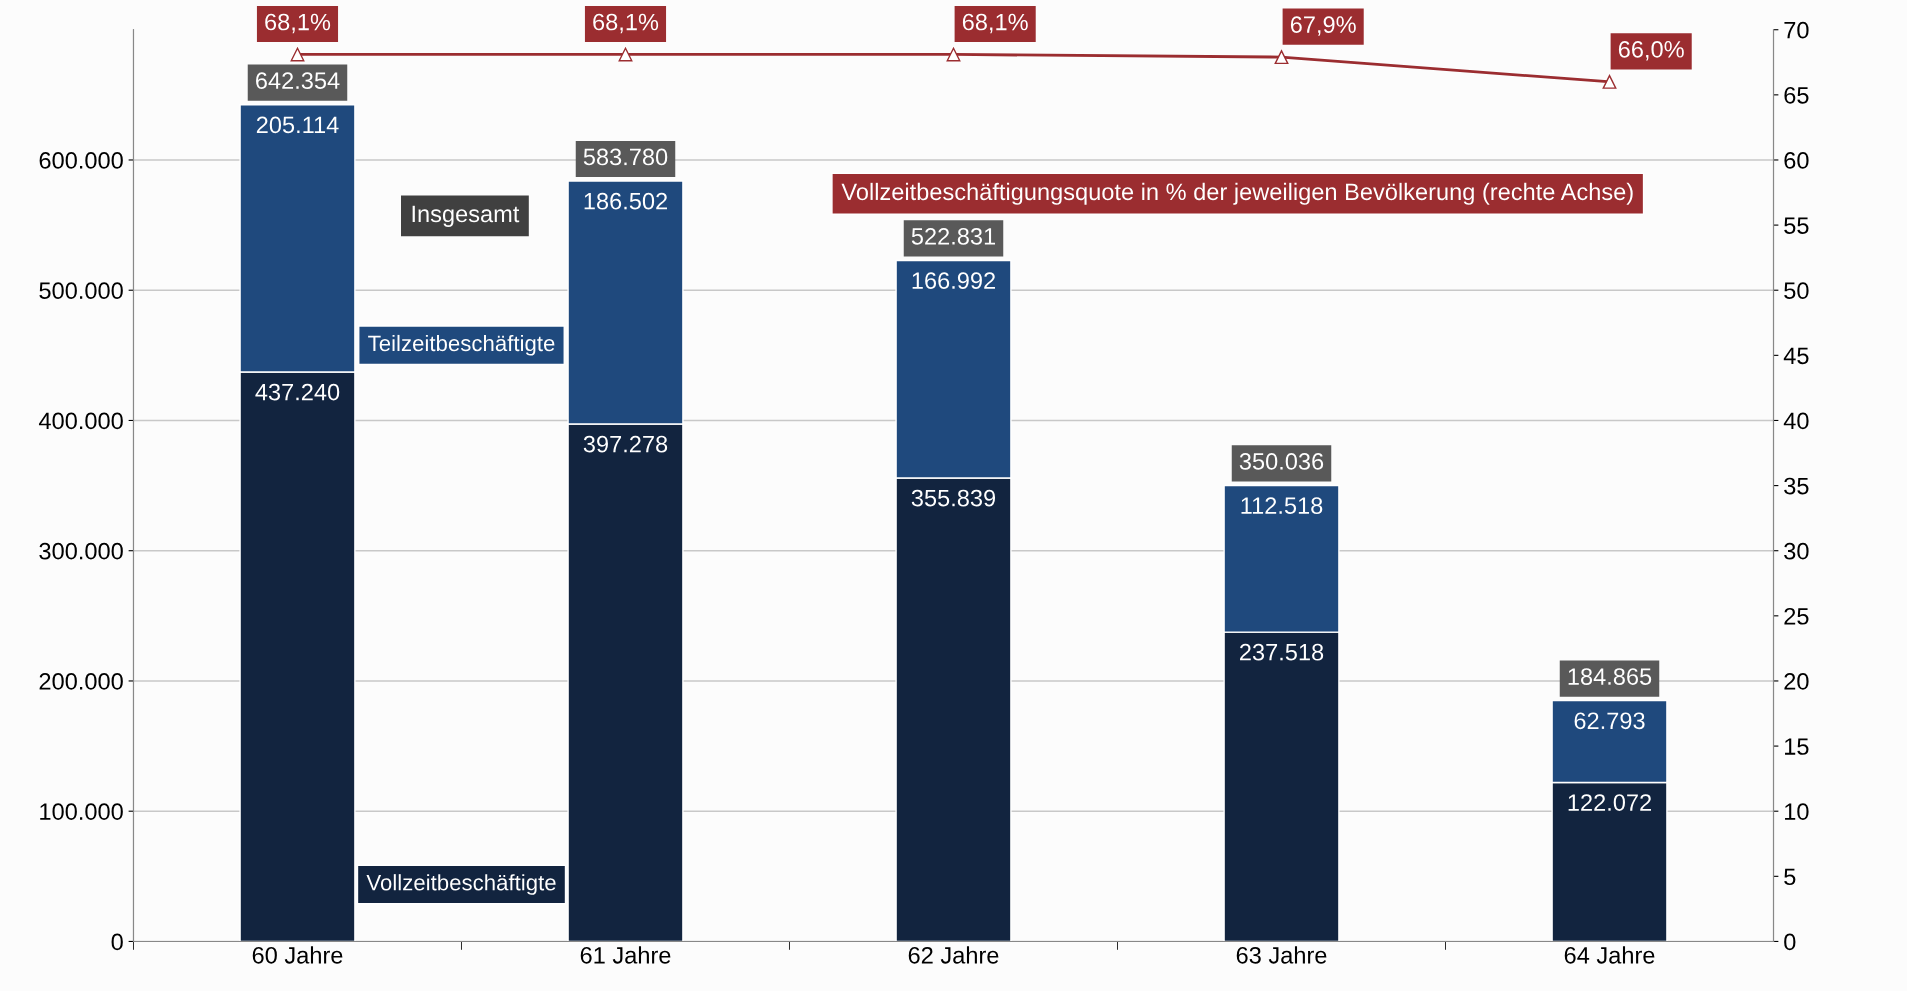  Describe the element at coordinates (1609, 721) in the screenshot. I see `data-label: 62.793` at that location.